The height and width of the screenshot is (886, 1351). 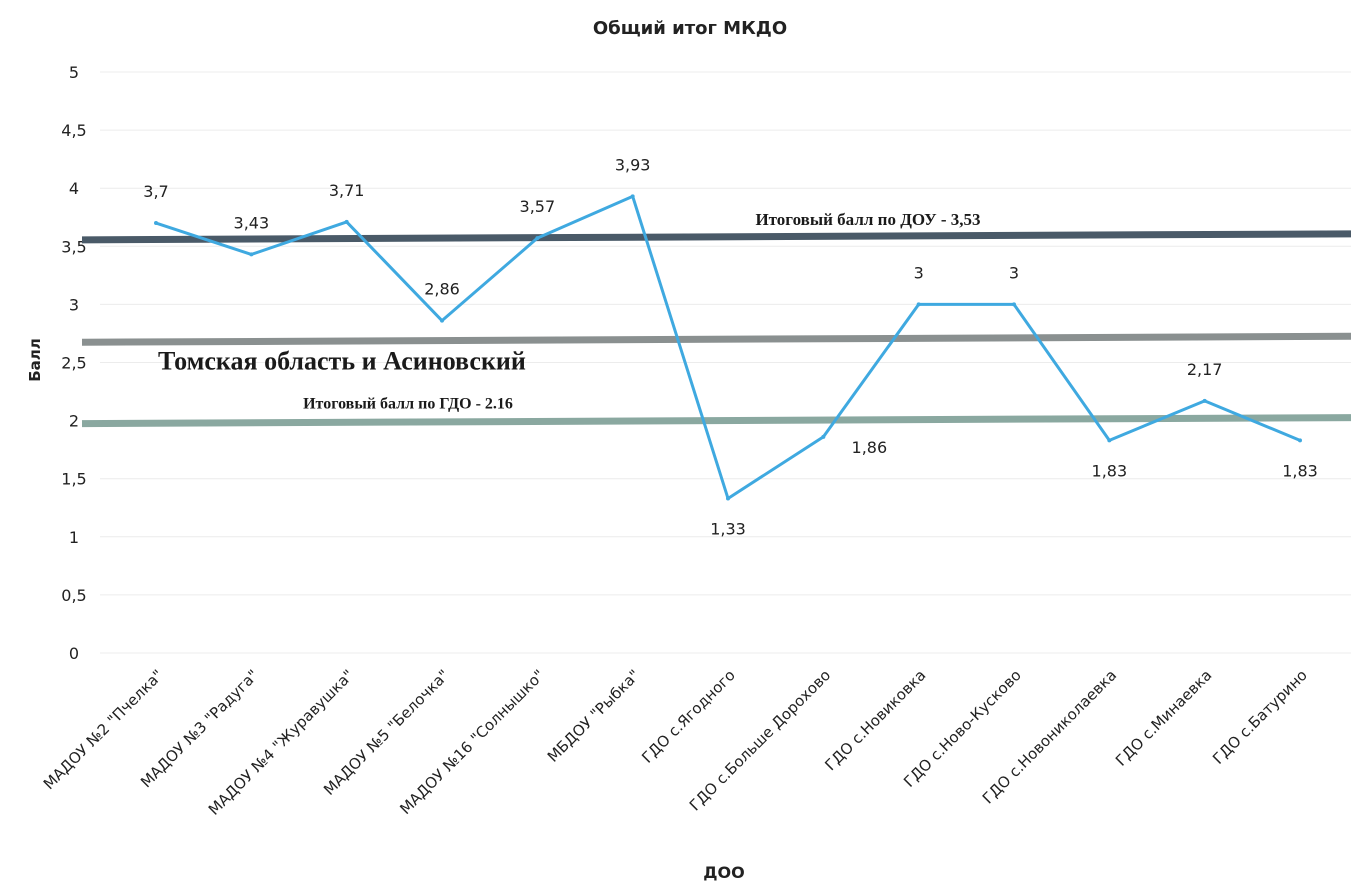 What do you see at coordinates (728, 528) in the screenshot?
I see `data-label: 1,33` at bounding box center [728, 528].